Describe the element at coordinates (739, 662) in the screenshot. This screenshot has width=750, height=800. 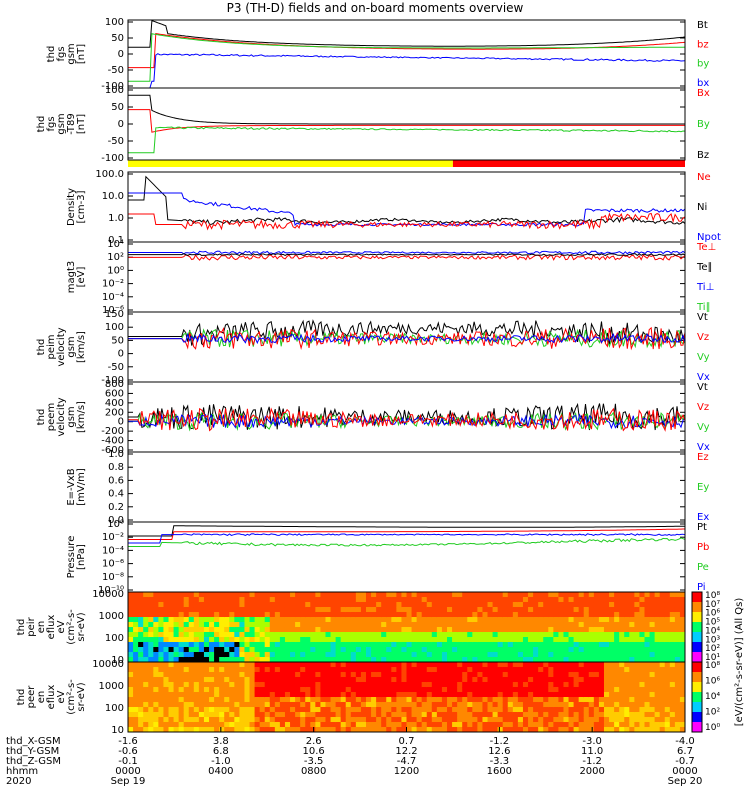
I see `colorbar-label: [eV/(cm²-s-sr-eV)] (All Qs)` at that location.